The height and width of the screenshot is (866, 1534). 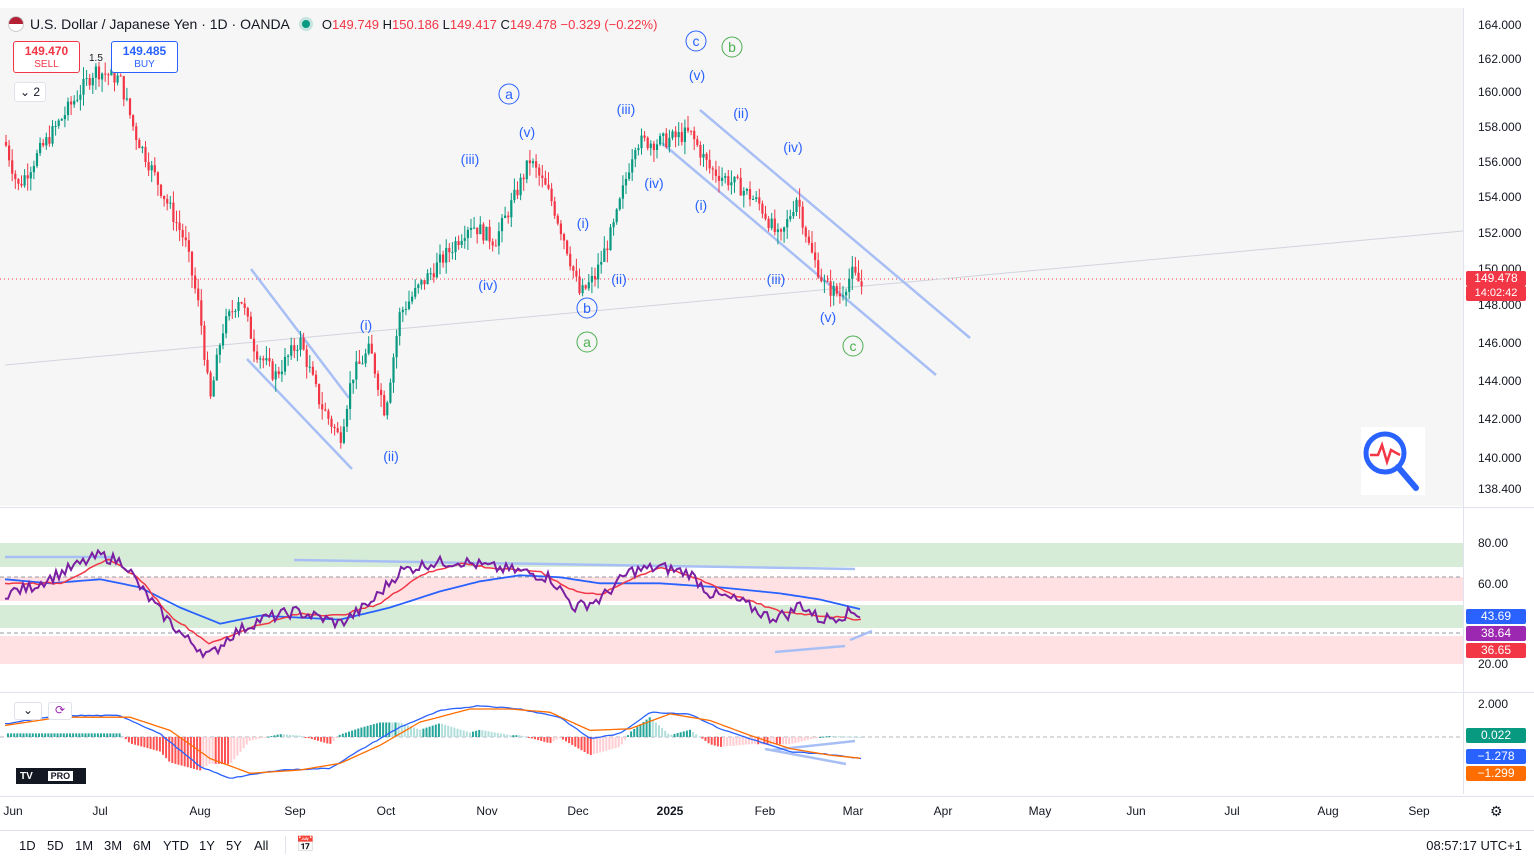 I want to click on collapse-pane-button: ⌄, so click(x=28, y=711).